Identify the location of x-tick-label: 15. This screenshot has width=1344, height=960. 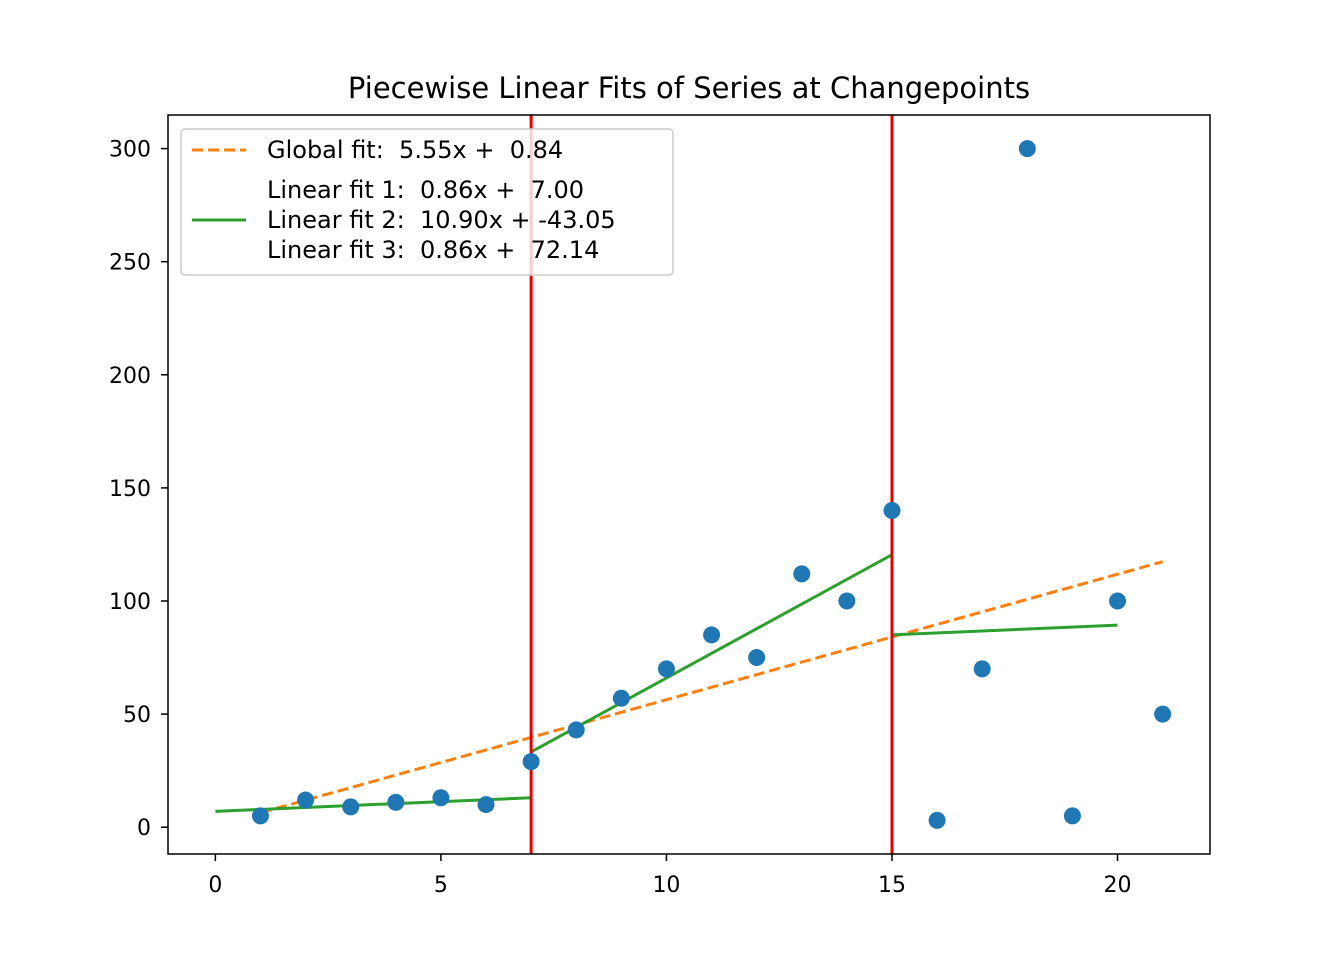
(892, 885).